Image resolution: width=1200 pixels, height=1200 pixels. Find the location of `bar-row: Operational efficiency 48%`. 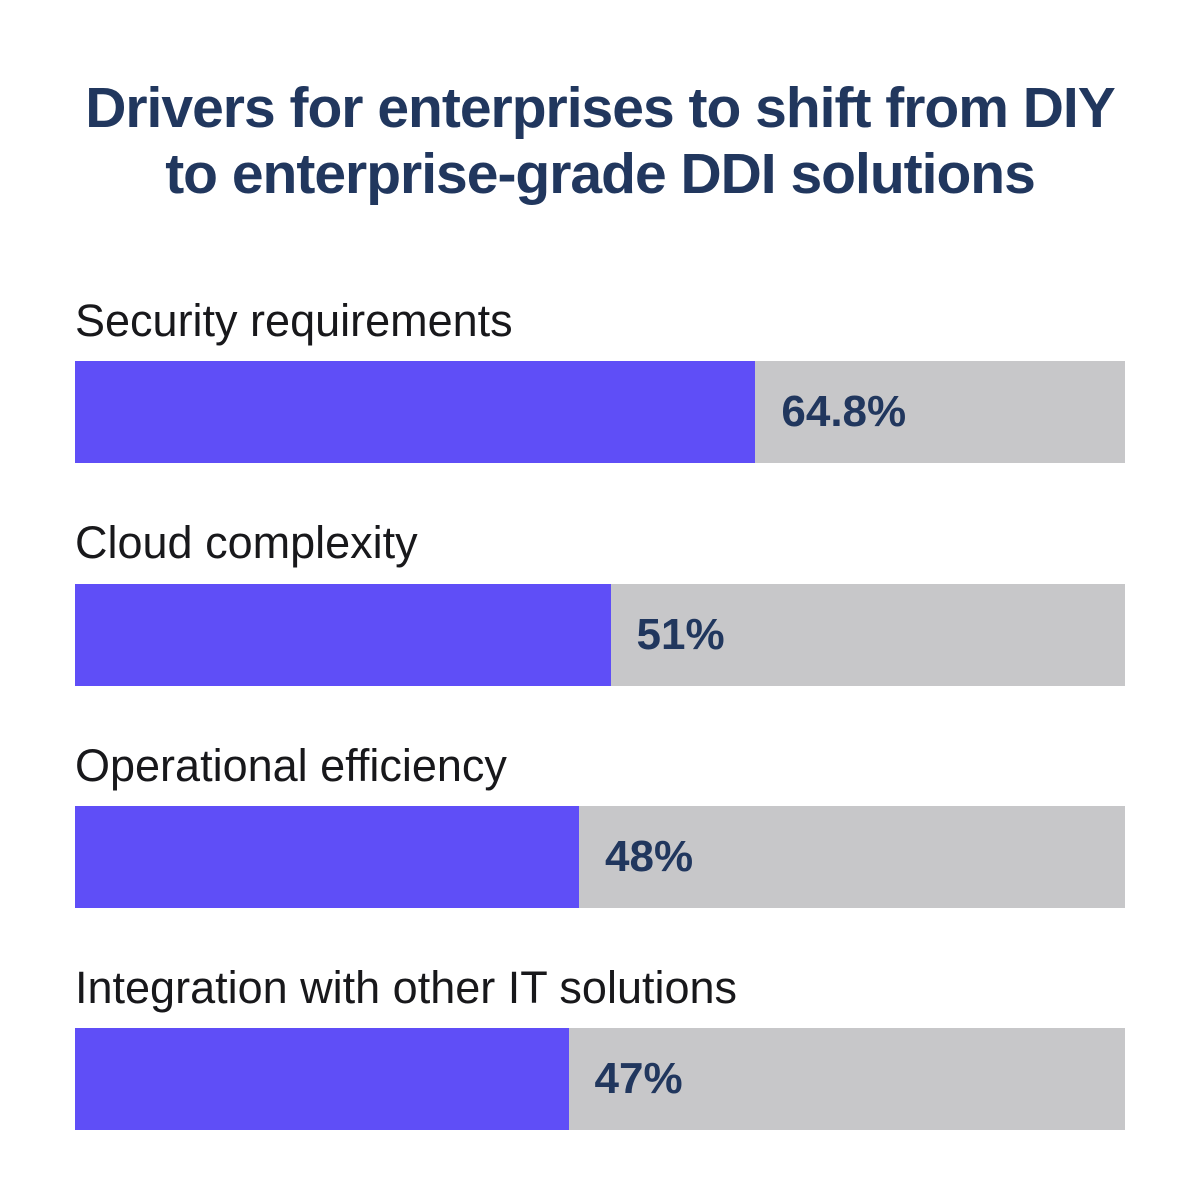

bar-row: Operational efficiency 48% is located at coordinates (600, 823).